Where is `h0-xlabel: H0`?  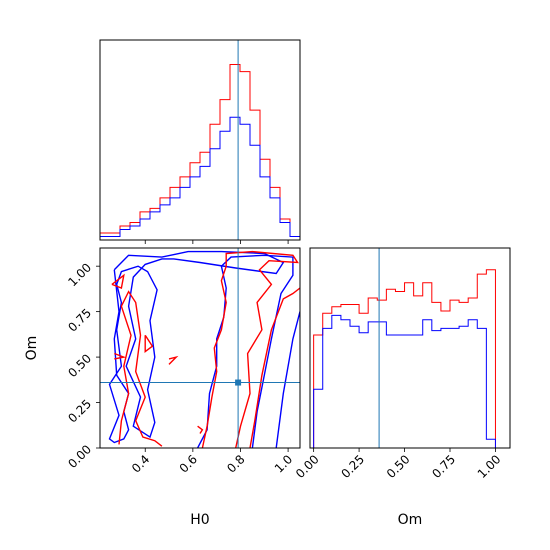 h0-xlabel: H0 is located at coordinates (199, 520).